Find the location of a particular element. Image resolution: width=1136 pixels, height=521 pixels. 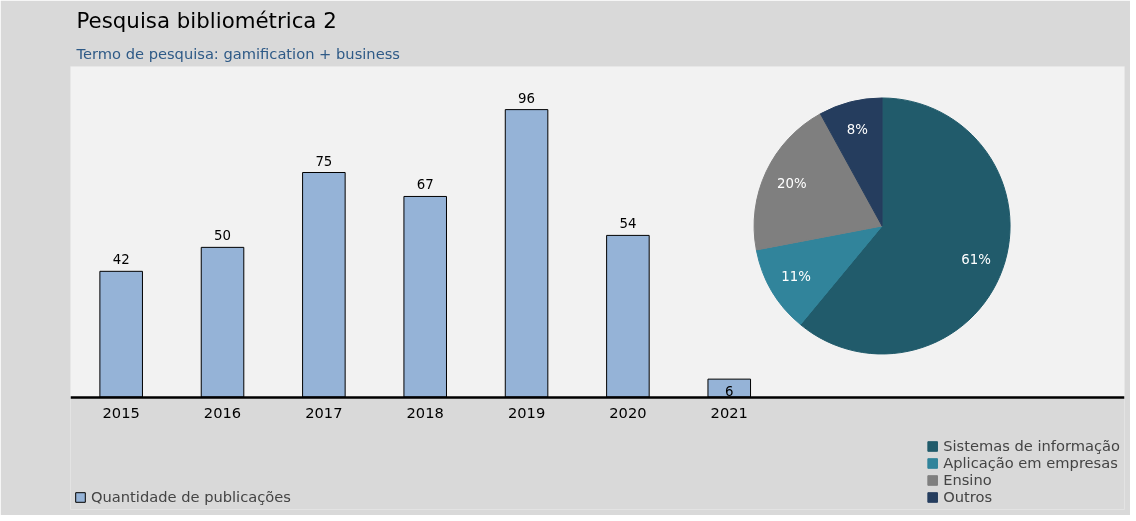

chart-title: Pesquisa bibliométrica 2 is located at coordinates (206, 20).